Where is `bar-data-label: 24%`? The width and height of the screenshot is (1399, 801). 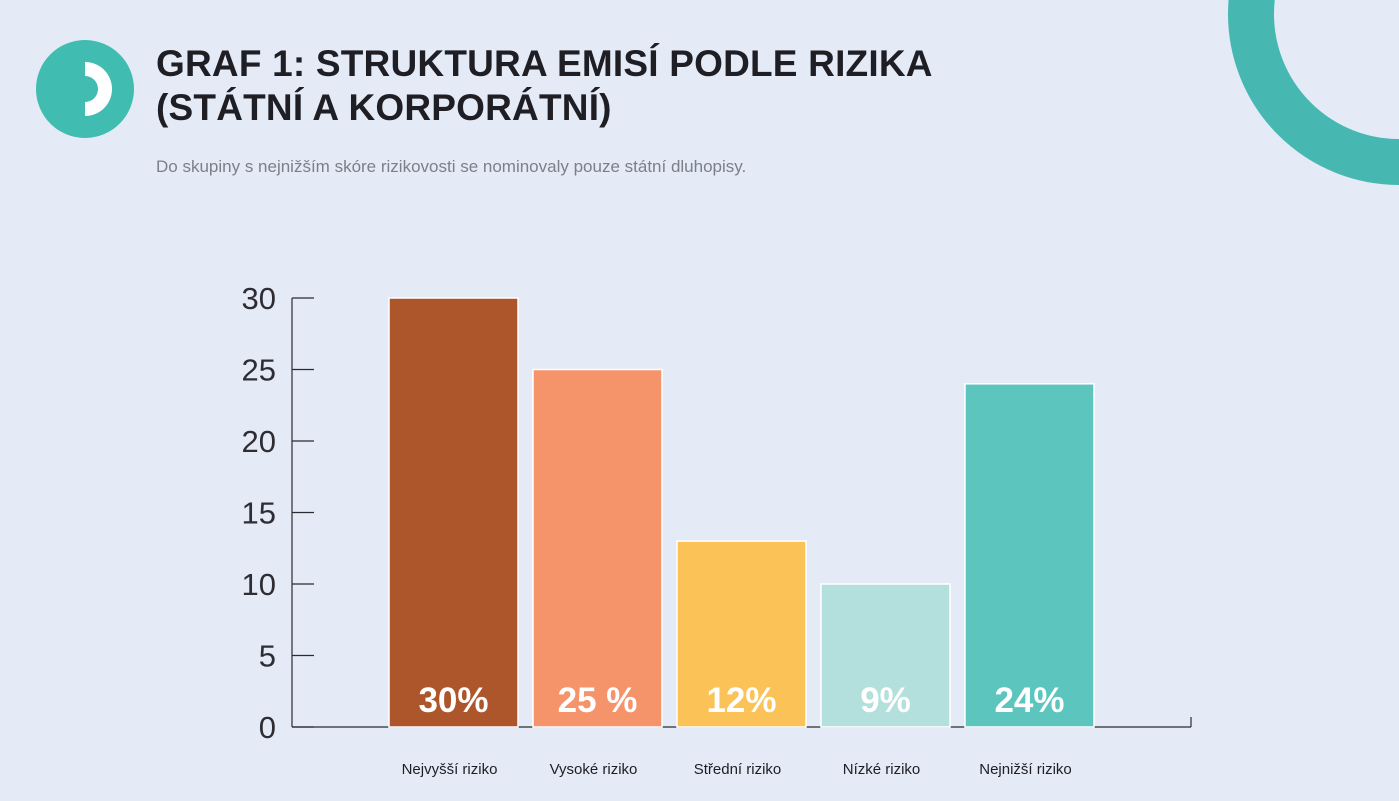
bar-data-label: 24% is located at coordinates (1029, 700).